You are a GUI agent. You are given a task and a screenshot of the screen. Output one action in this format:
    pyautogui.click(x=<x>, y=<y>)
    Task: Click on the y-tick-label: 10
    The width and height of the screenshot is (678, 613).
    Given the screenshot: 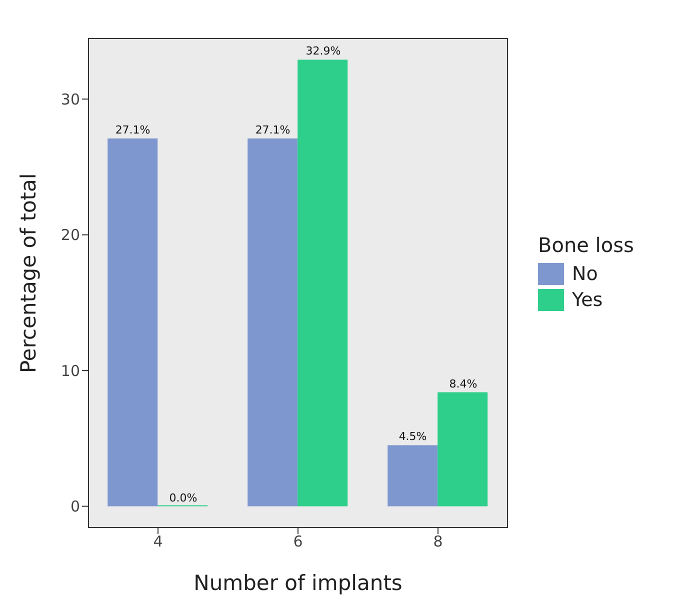 What is the action you would take?
    pyautogui.click(x=70, y=371)
    